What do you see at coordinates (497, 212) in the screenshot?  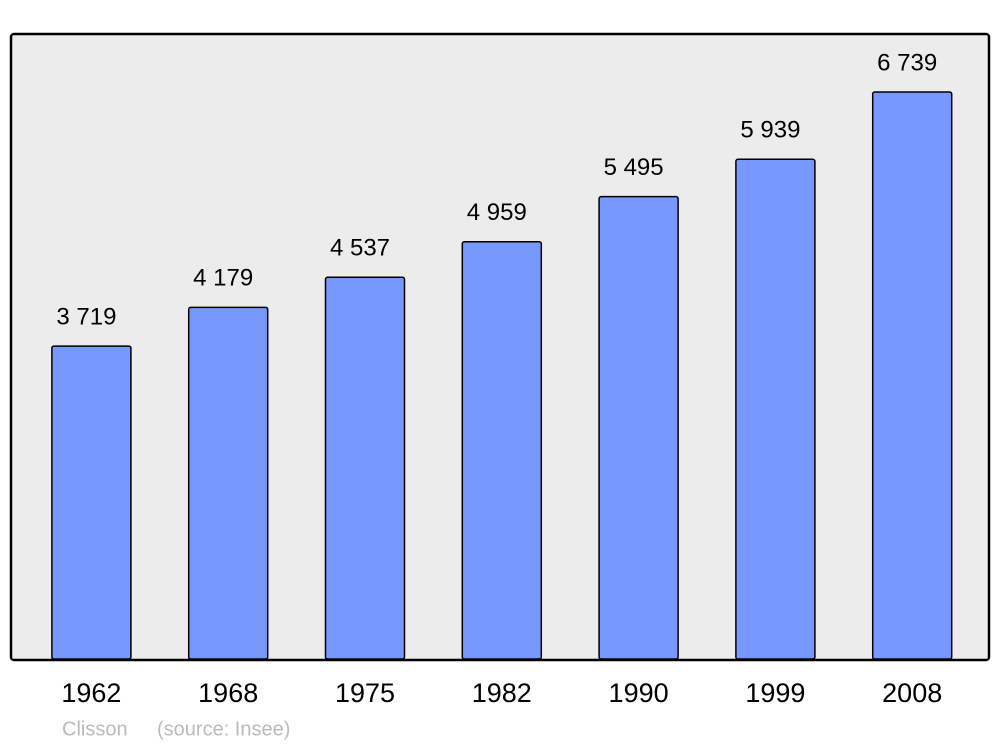 I see `value-label: 4 959` at bounding box center [497, 212].